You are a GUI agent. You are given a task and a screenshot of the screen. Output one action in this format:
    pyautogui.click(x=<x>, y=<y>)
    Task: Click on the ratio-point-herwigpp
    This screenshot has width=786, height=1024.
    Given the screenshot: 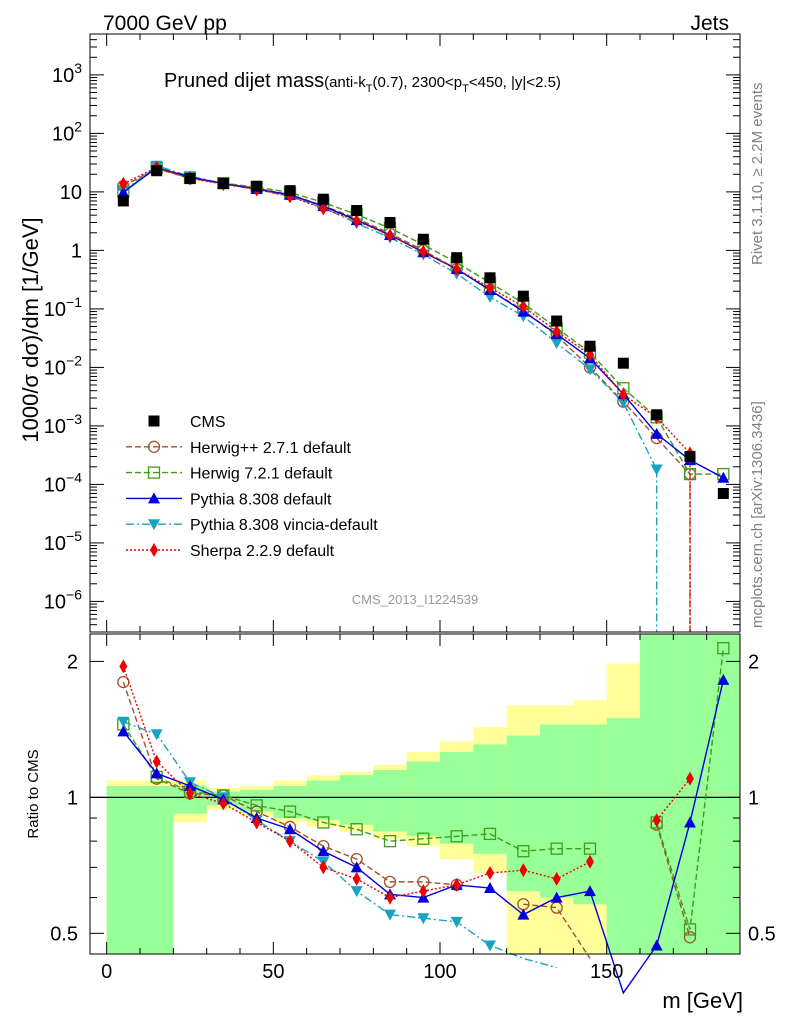 What is the action you would take?
    pyautogui.click(x=390, y=882)
    